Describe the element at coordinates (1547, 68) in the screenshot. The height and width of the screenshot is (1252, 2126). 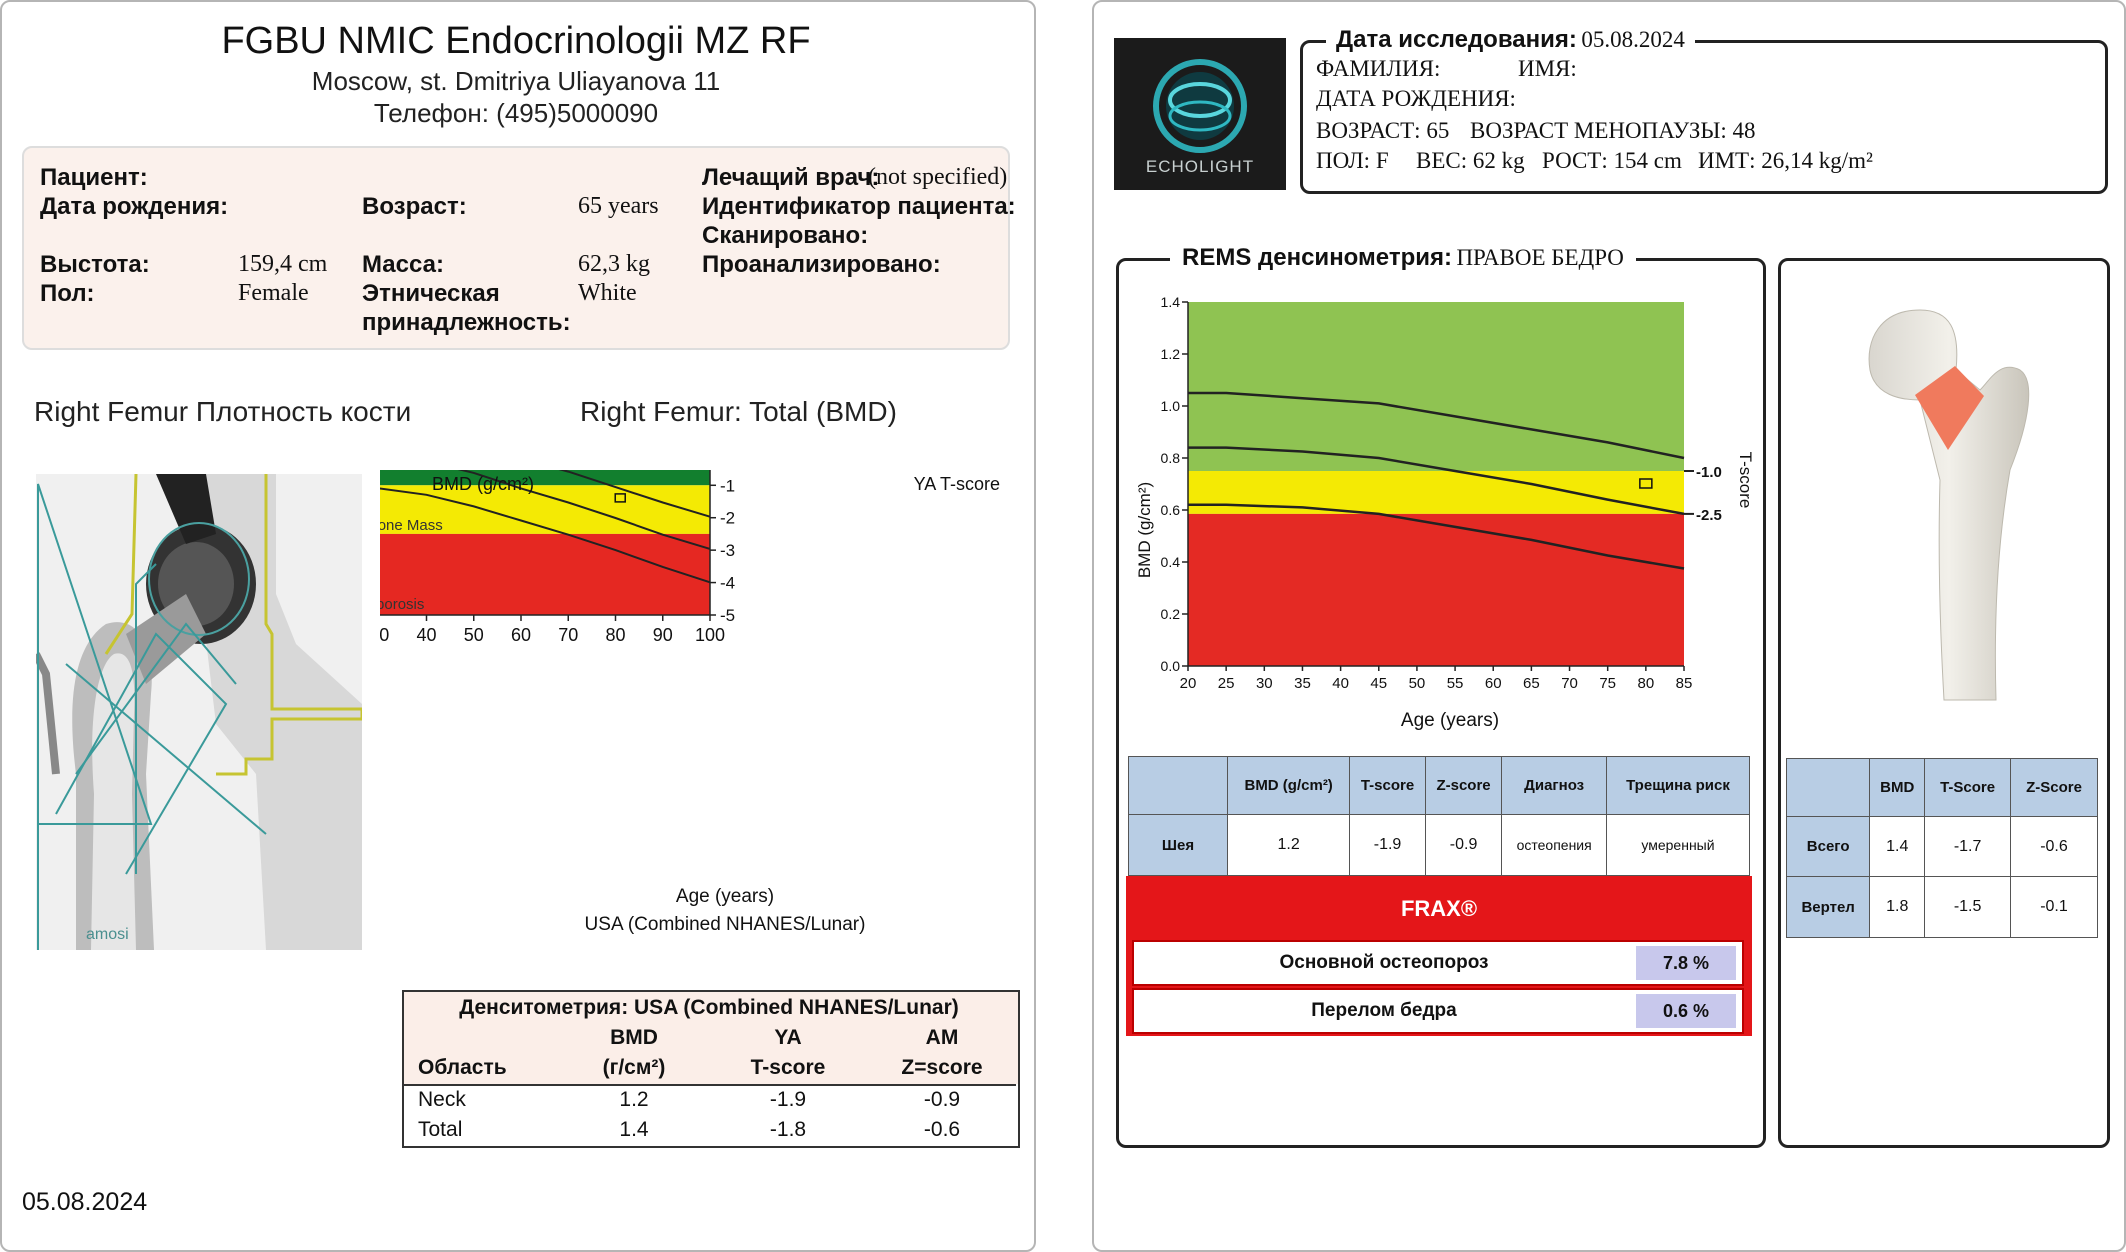
I see `name-label: ИМЯ:` at that location.